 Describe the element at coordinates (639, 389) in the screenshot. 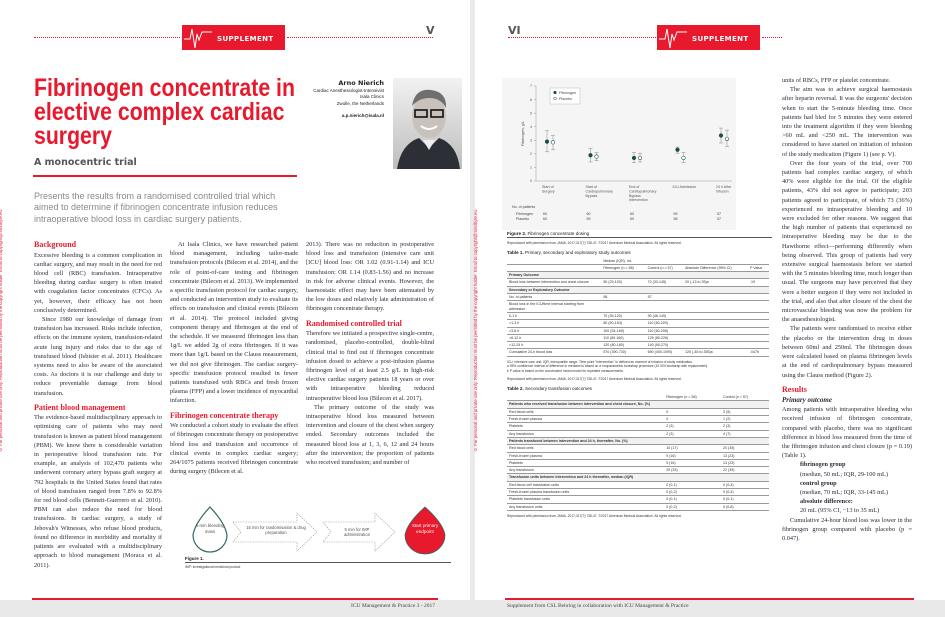

I see `table-2-caption: Table 2. Secondary transfusion outcomes` at that location.